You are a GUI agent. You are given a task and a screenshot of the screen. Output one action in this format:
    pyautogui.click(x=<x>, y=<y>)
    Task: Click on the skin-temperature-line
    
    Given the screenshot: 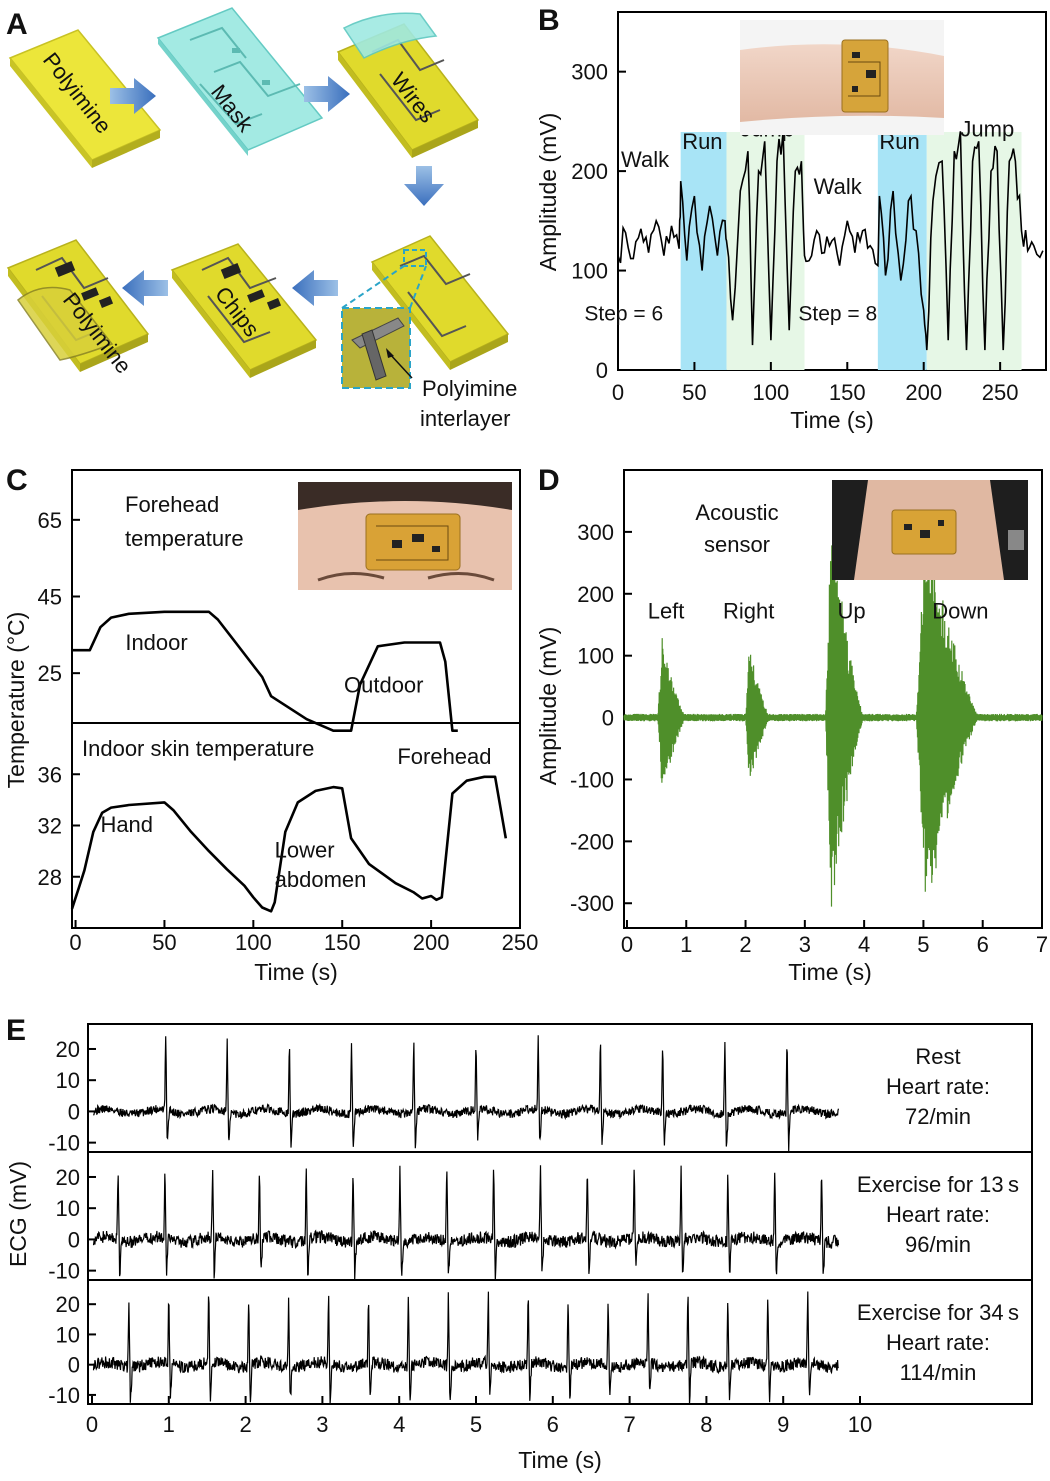 What is the action you would take?
    pyautogui.click(x=289, y=844)
    